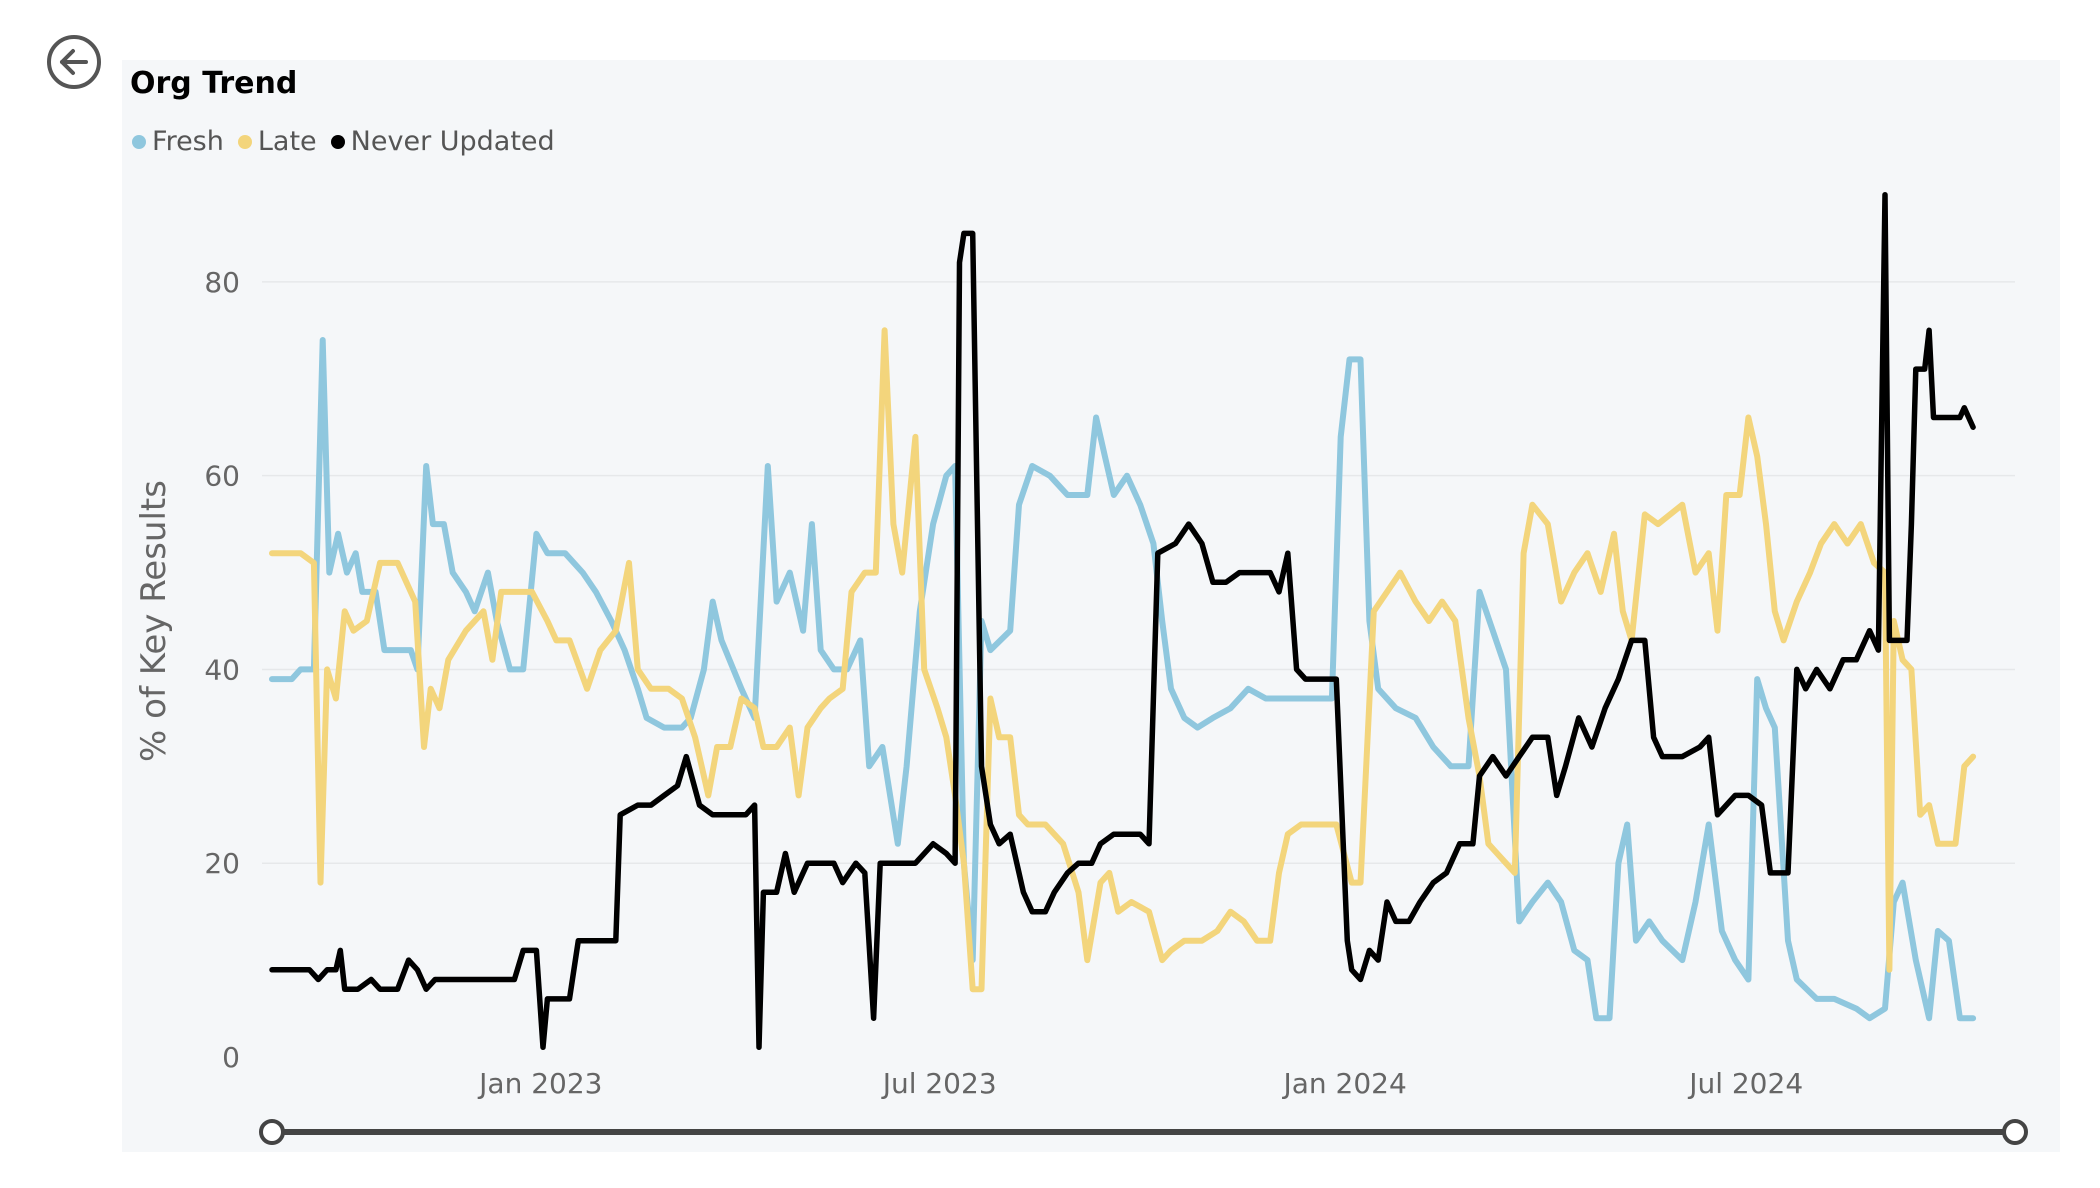  What do you see at coordinates (939, 1083) in the screenshot?
I see `x-tick-label-1: Jul 2023` at bounding box center [939, 1083].